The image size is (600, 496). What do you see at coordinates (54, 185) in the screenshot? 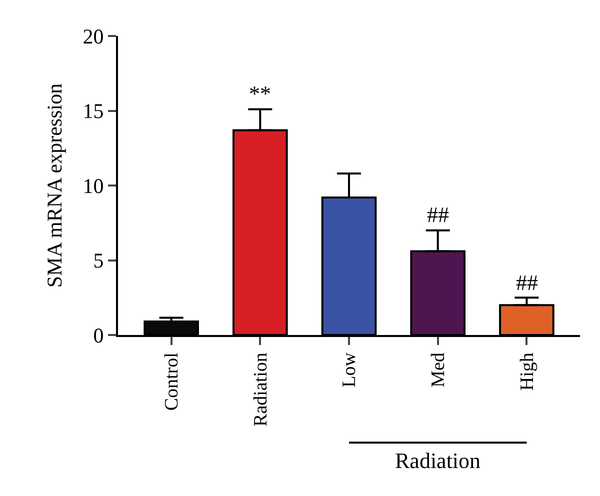
I see `y-axis-title: SMA mRNA expression` at bounding box center [54, 185].